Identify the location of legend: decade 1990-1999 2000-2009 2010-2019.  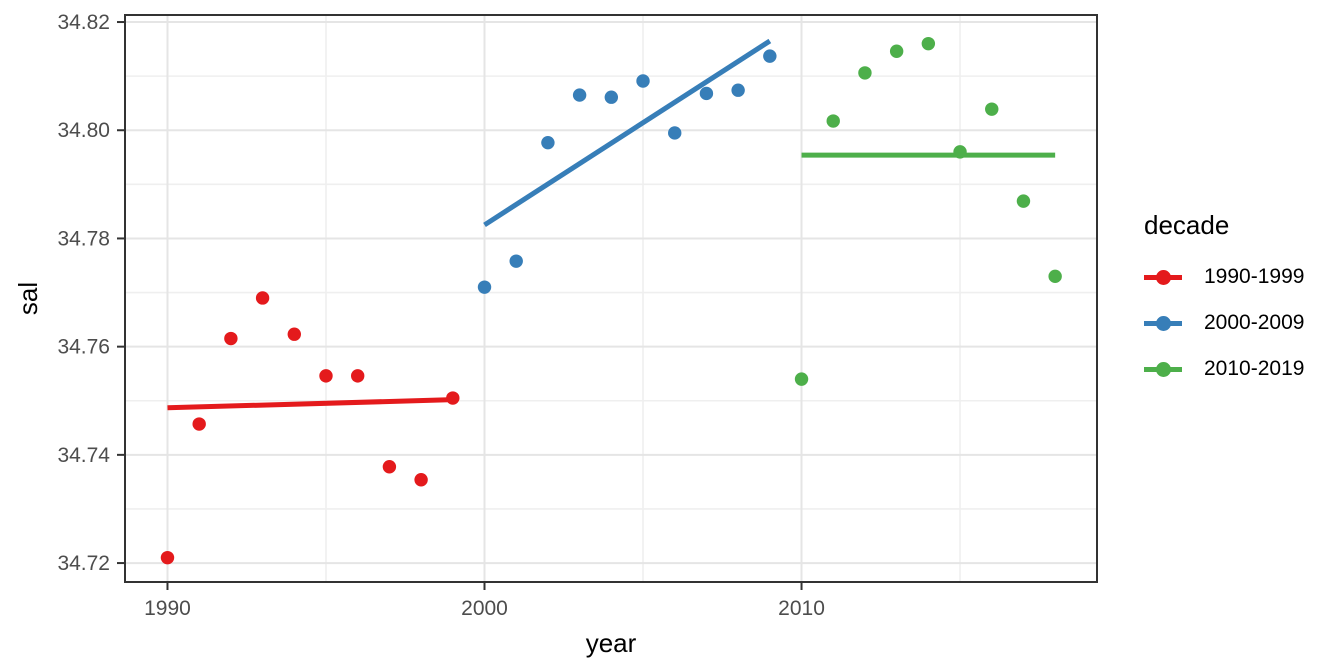
(1242, 302).